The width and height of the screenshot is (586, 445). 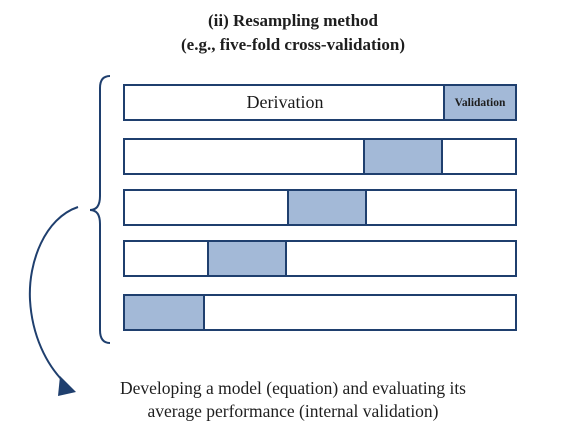 What do you see at coordinates (293, 44) in the screenshot?
I see `diagram-subtitle: (e.g., five-fold cross-validation)` at bounding box center [293, 44].